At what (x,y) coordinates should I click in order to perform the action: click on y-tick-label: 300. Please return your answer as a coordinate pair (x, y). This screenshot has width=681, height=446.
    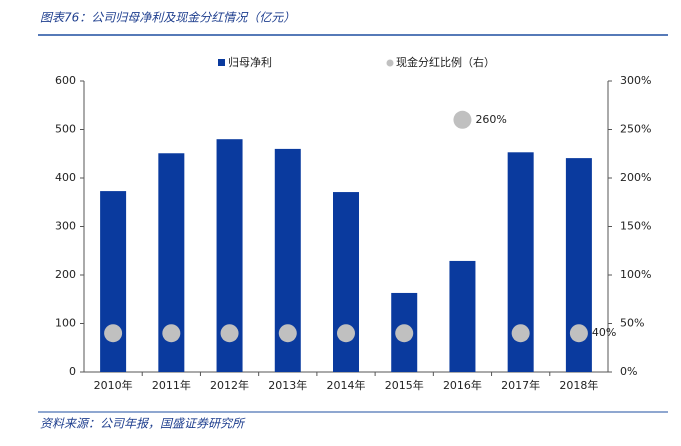
    Looking at the image, I should click on (65, 226).